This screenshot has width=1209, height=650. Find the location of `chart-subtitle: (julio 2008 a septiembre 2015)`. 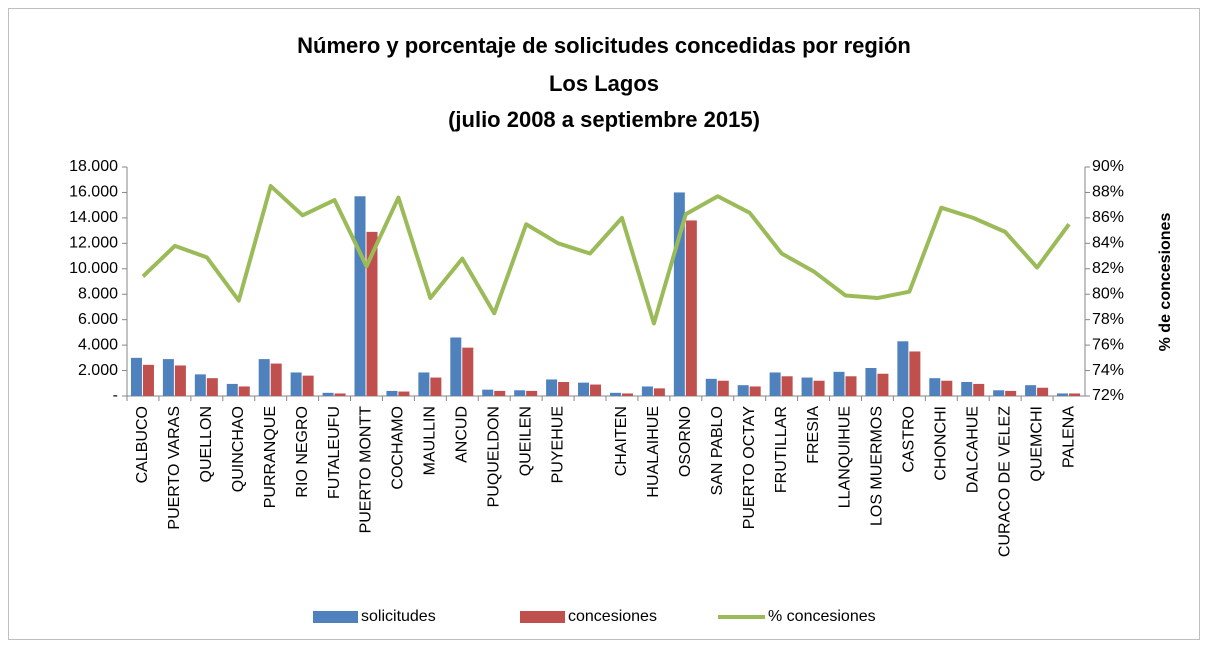

chart-subtitle: (julio 2008 a septiembre 2015) is located at coordinates (604, 119).